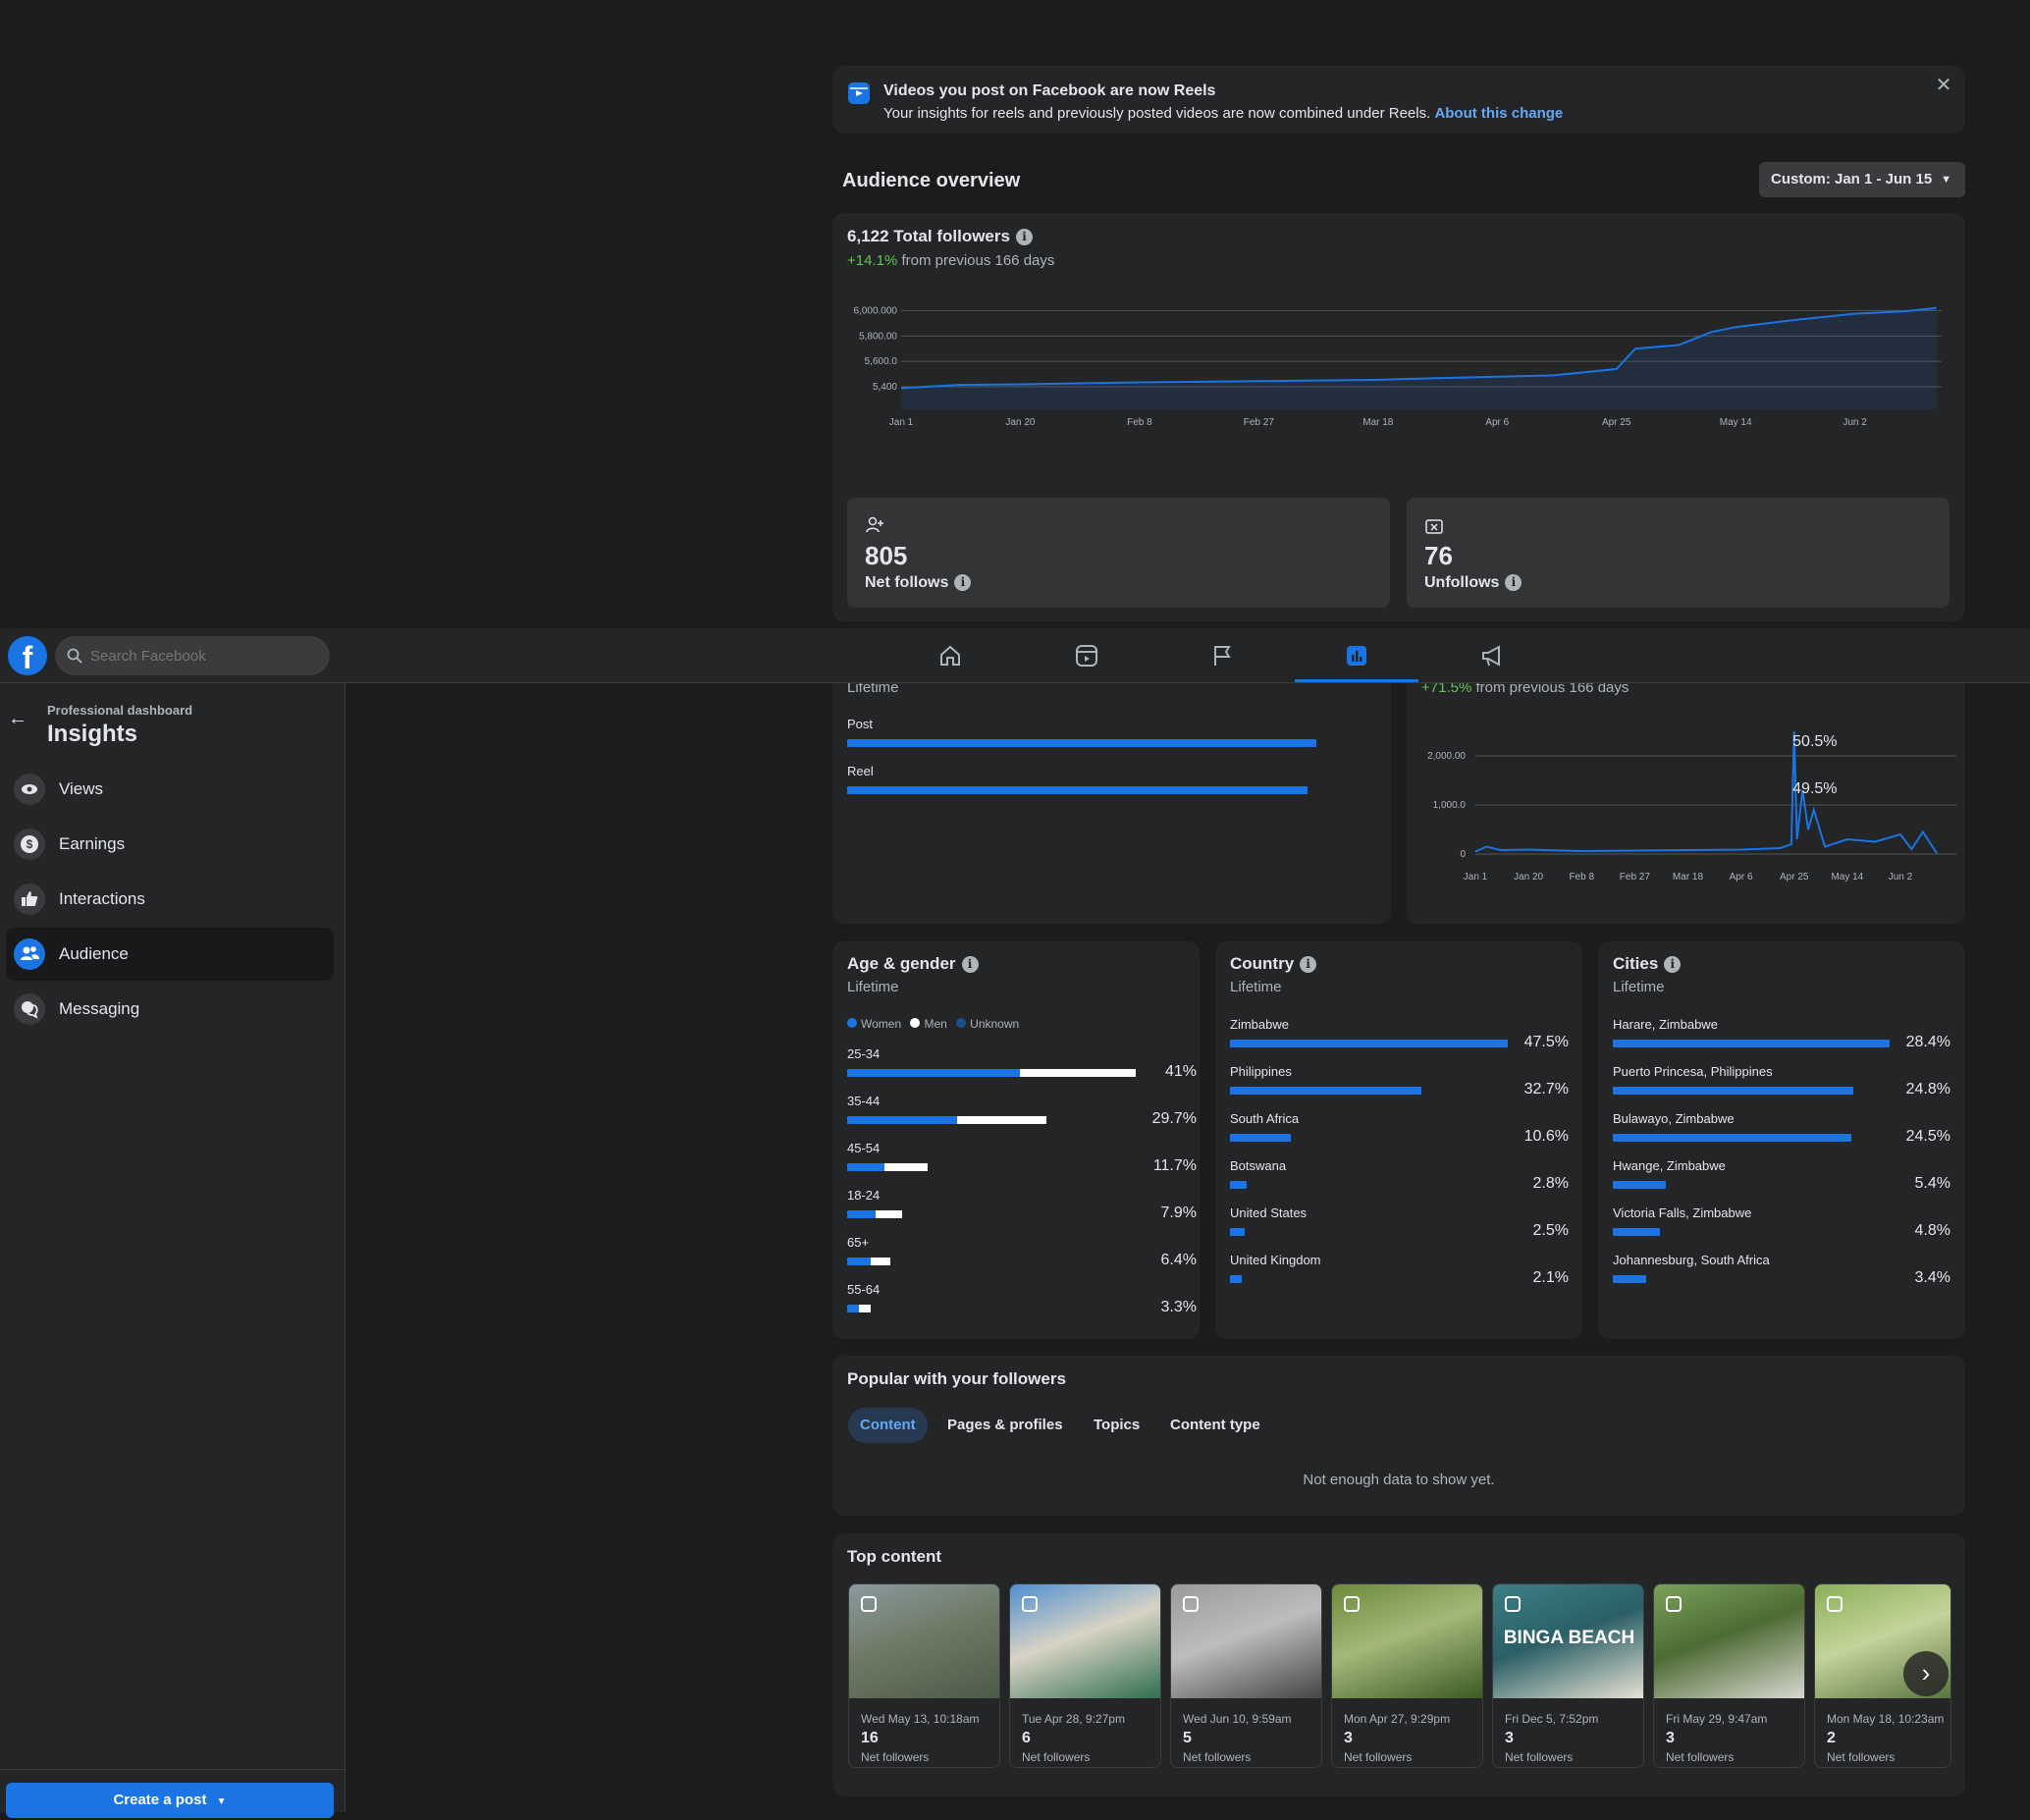 The width and height of the screenshot is (2030, 1820). Describe the element at coordinates (1729, 1675) in the screenshot. I see `top-content-item: Fri May 29, 9:47am 3 Net followers` at that location.